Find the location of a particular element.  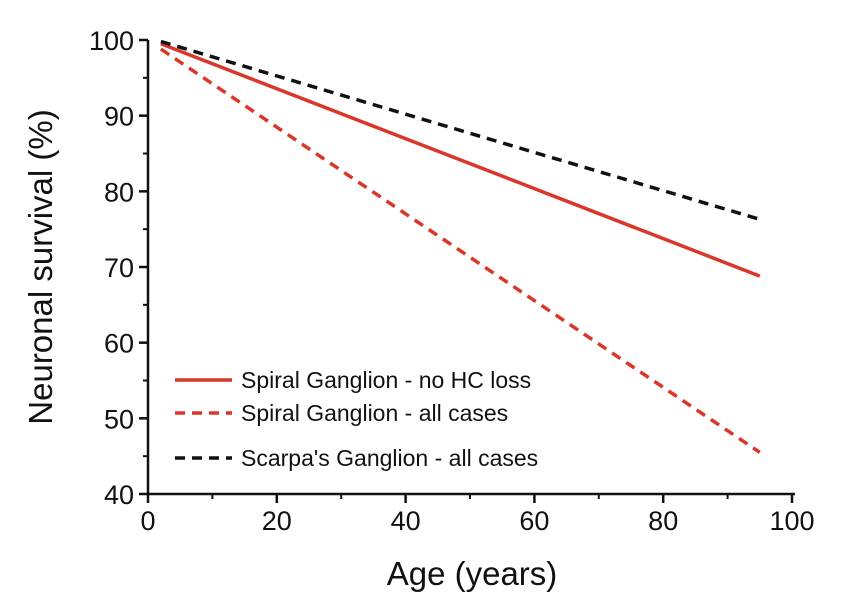

x-tick-label: 40 is located at coordinates (406, 521).